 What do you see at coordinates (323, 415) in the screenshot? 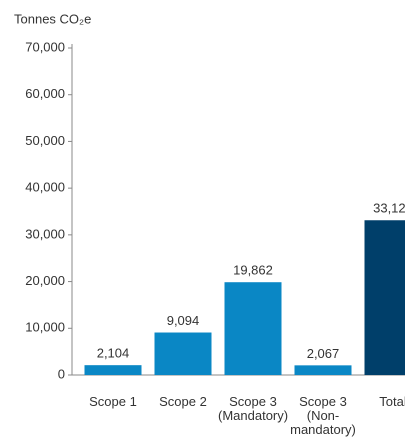
I see `x-tick-label: Scope 3 (Non-mandatory)` at bounding box center [323, 415].